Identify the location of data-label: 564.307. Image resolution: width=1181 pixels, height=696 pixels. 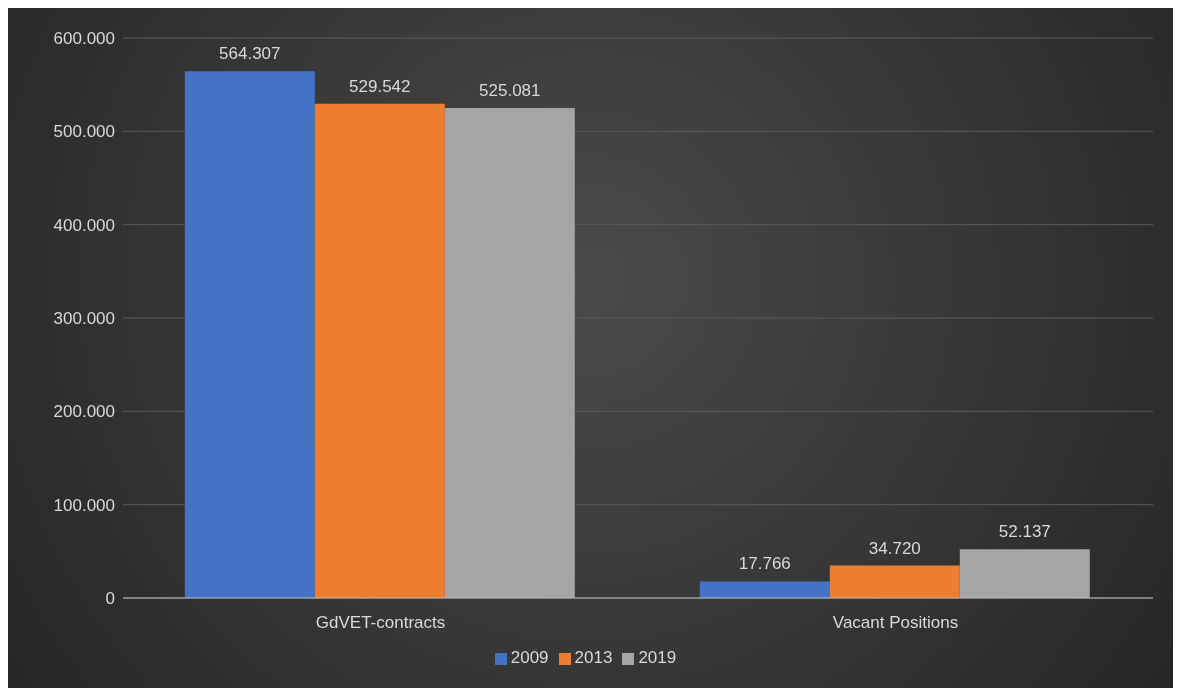
(250, 54).